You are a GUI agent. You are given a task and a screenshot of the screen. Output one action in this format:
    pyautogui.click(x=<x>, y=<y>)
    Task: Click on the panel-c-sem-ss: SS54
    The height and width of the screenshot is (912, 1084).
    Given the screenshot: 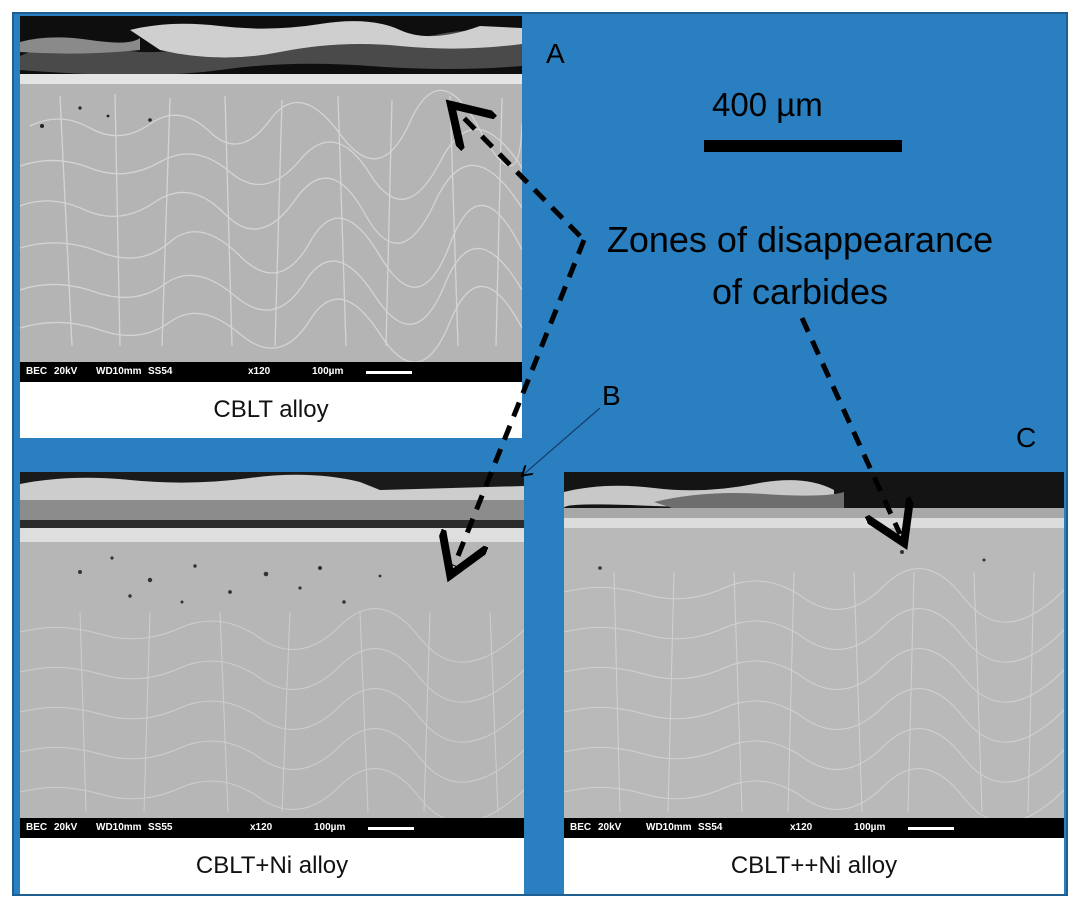 What is the action you would take?
    pyautogui.click(x=710, y=827)
    